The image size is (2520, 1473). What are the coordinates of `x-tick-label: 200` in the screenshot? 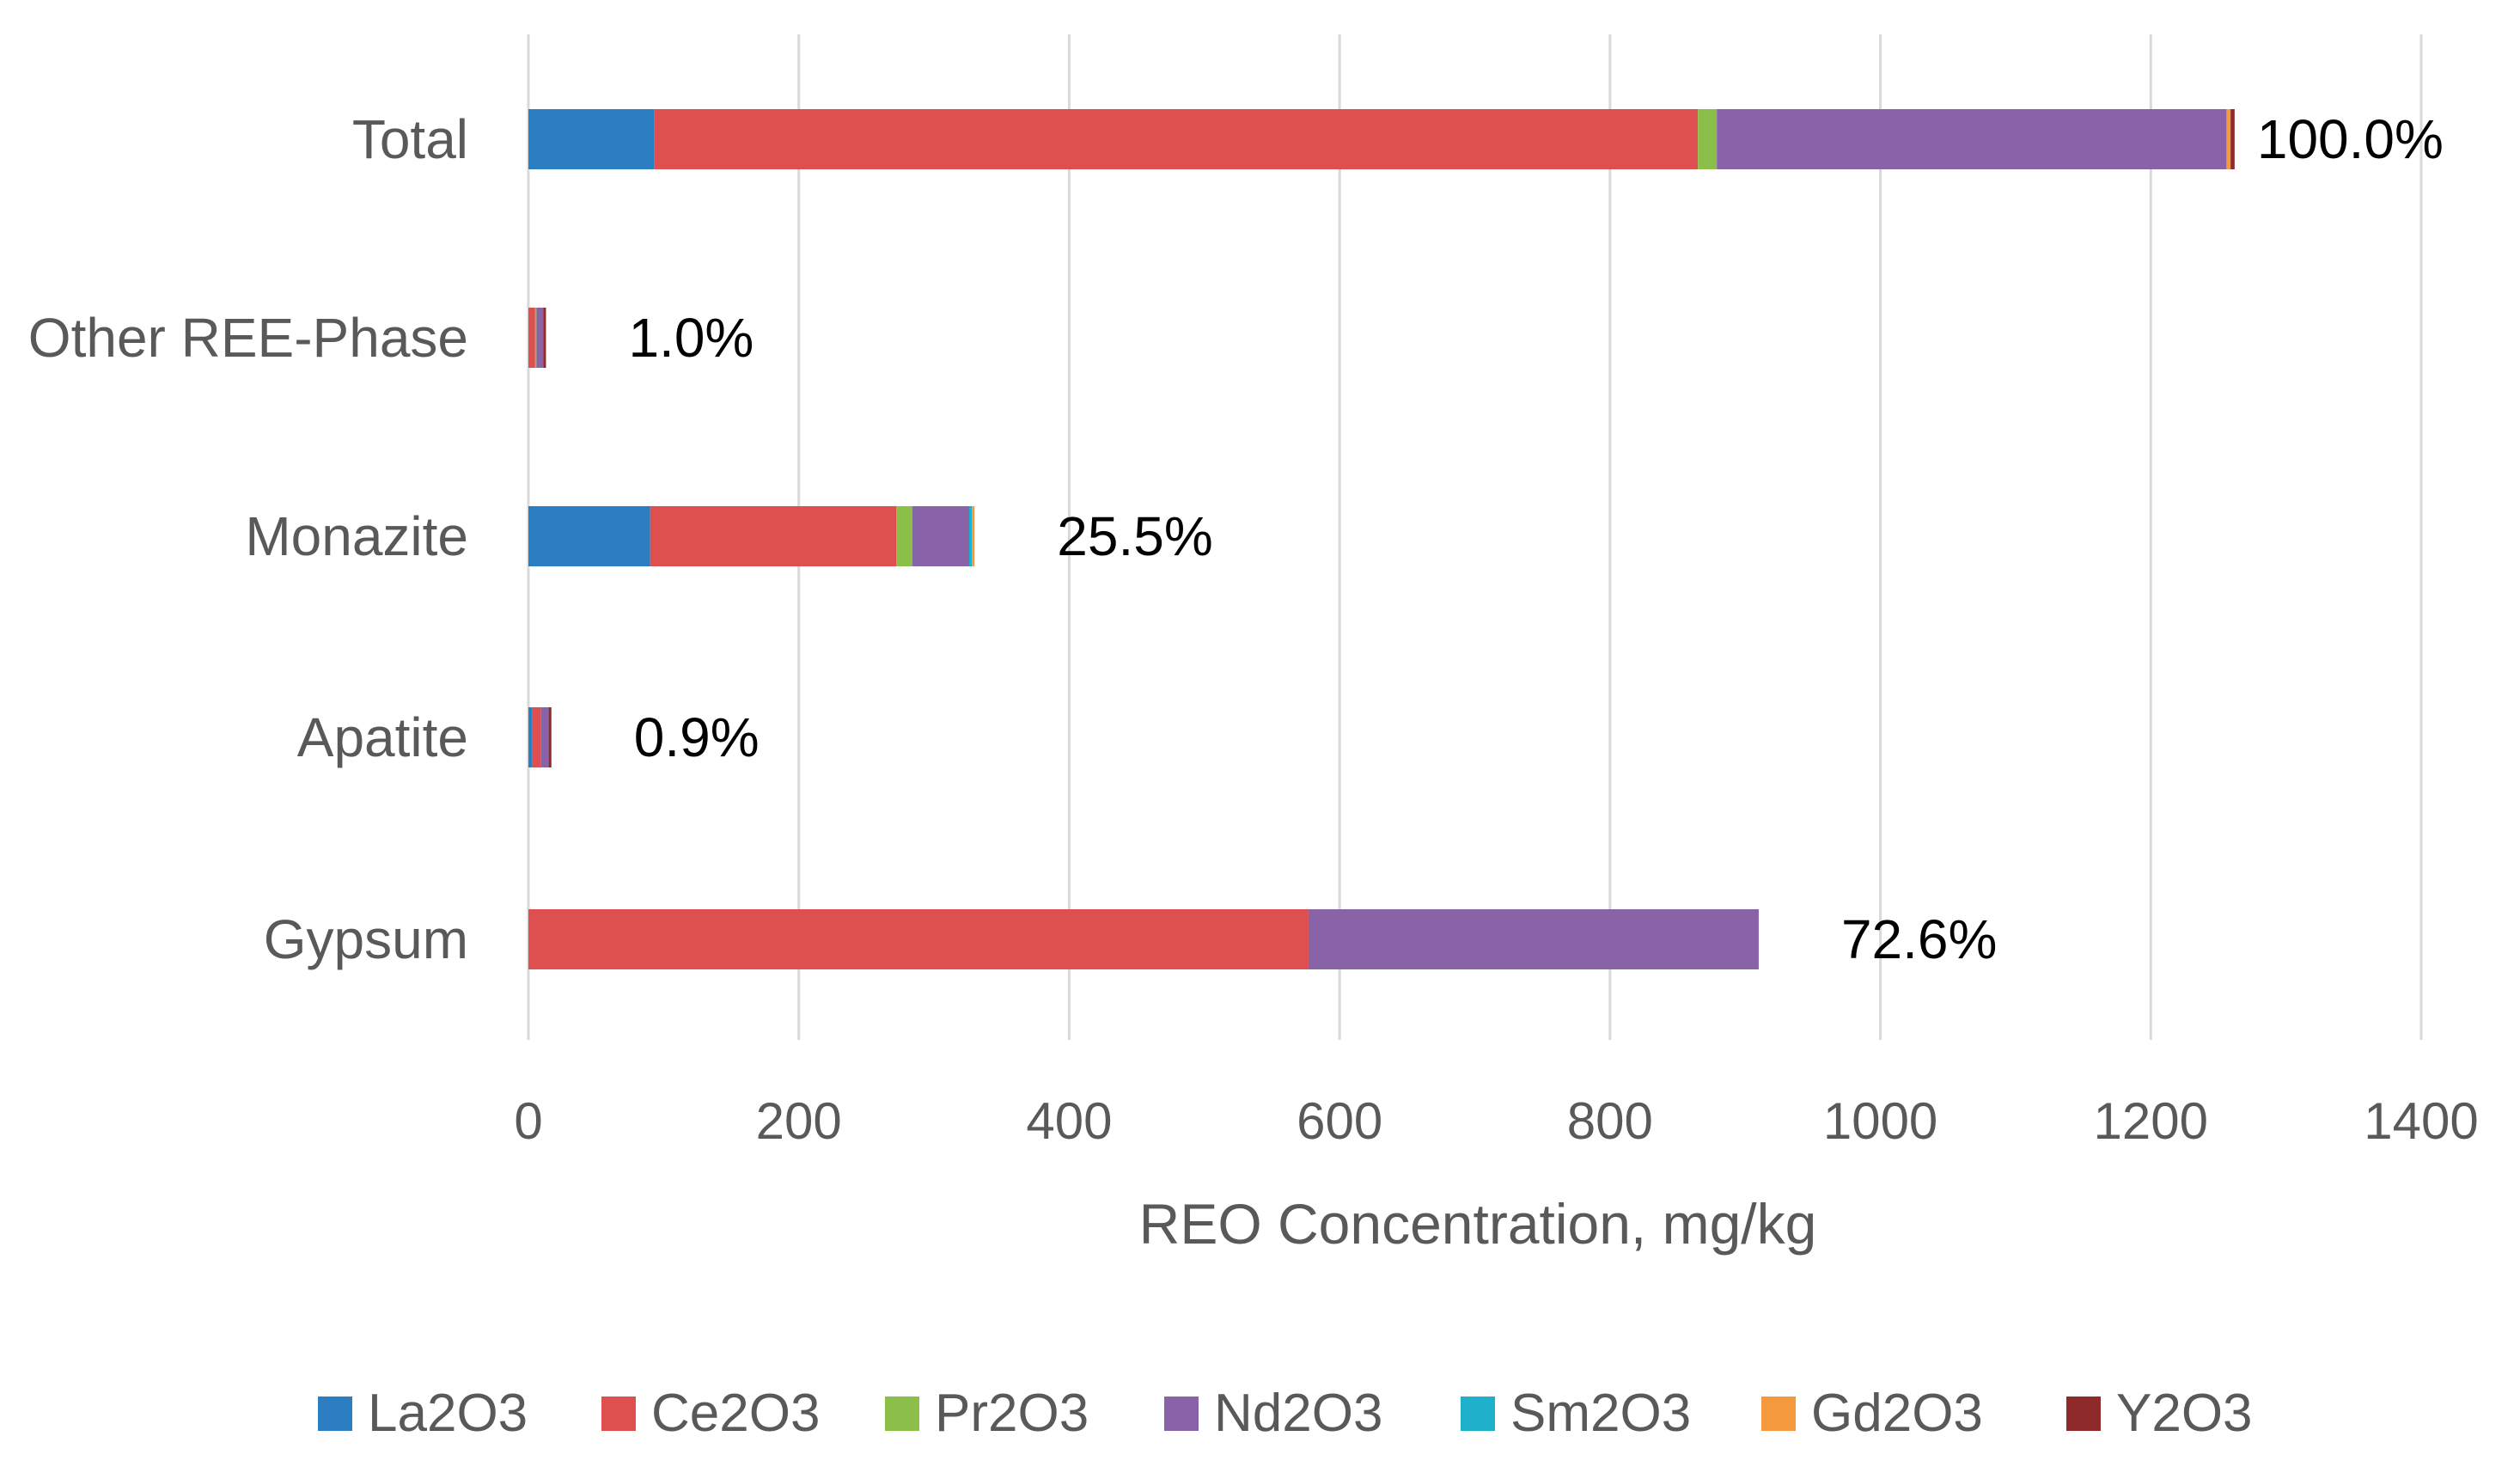 It's located at (799, 1121).